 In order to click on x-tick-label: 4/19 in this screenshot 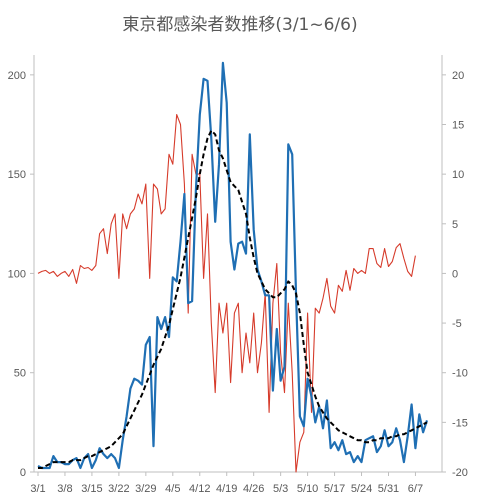, I will do `click(226, 489)`.